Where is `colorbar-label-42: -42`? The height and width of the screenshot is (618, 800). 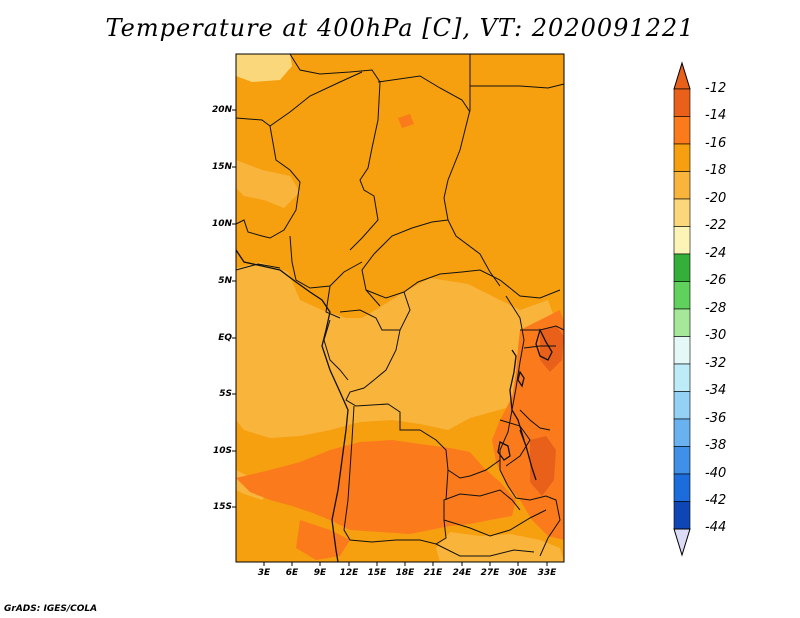 colorbar-label-42: -42 is located at coordinates (716, 500).